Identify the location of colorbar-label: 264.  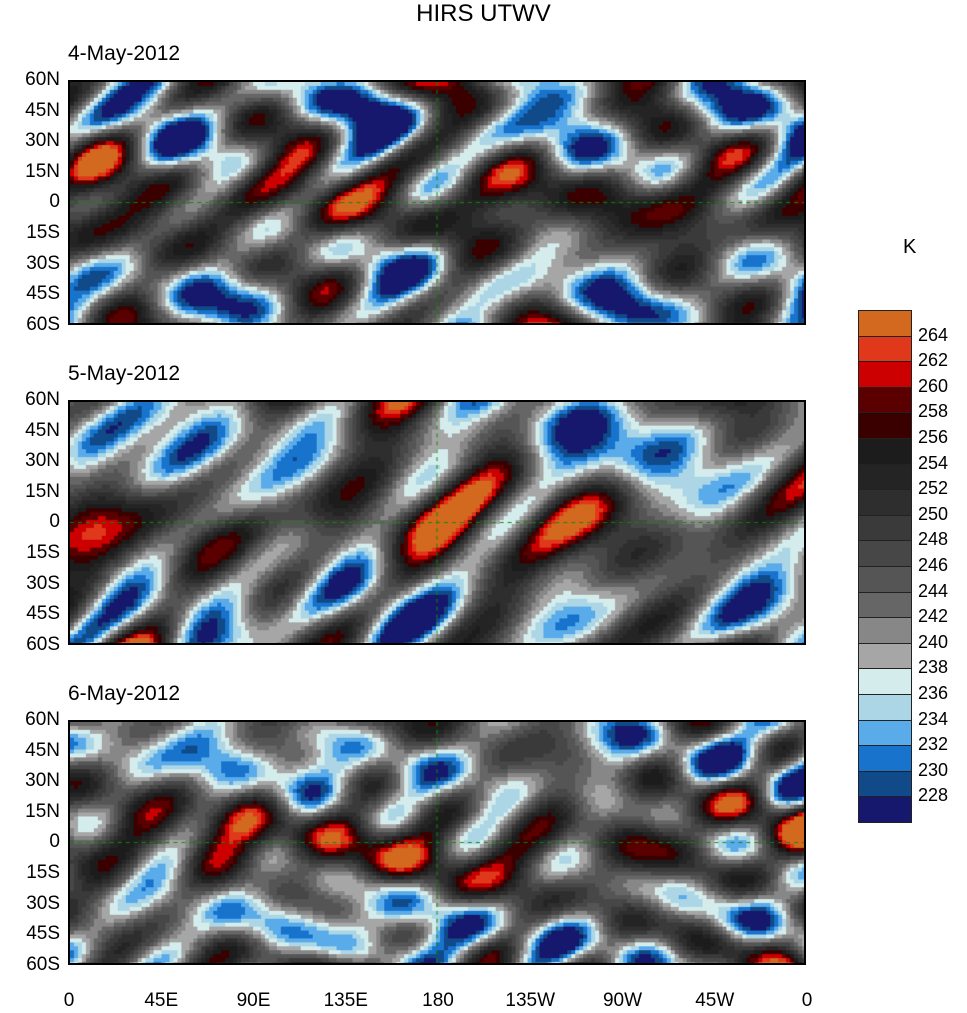
(933, 334).